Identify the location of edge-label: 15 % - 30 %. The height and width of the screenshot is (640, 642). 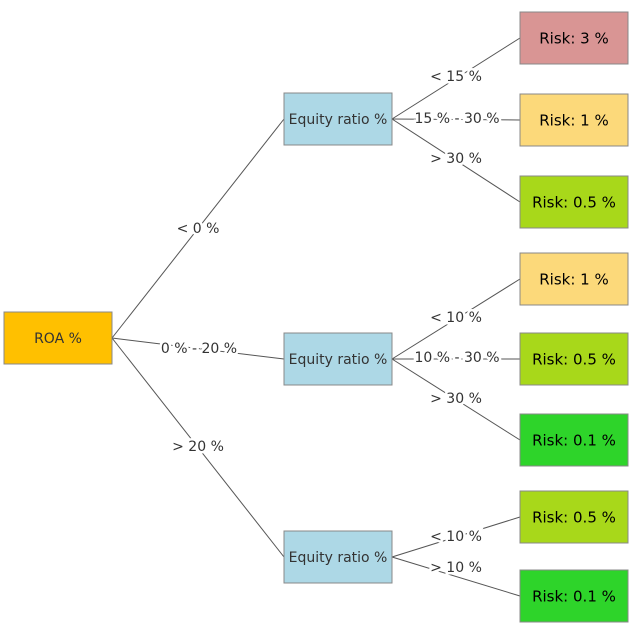
(456, 119).